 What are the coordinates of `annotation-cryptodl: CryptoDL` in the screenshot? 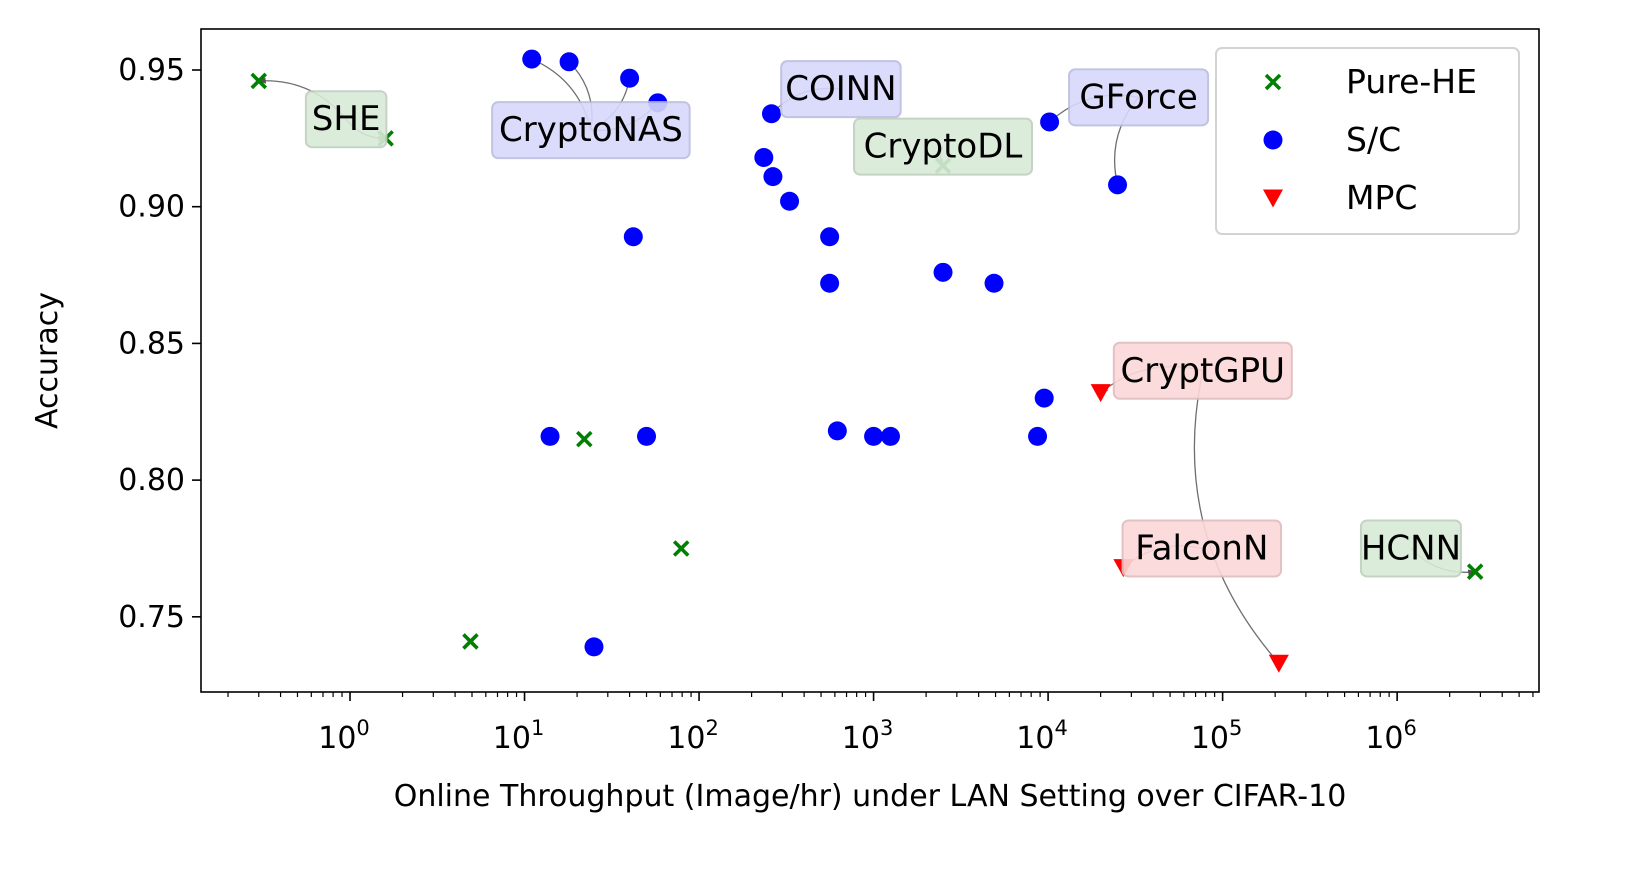 It's located at (943, 146).